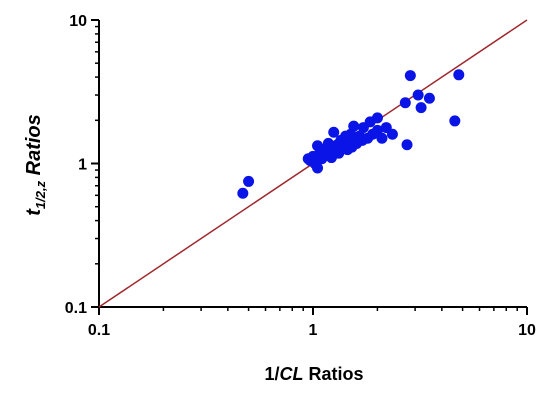 The image size is (548, 393). I want to click on x-axis-label-suffix: Ratios, so click(334, 374).